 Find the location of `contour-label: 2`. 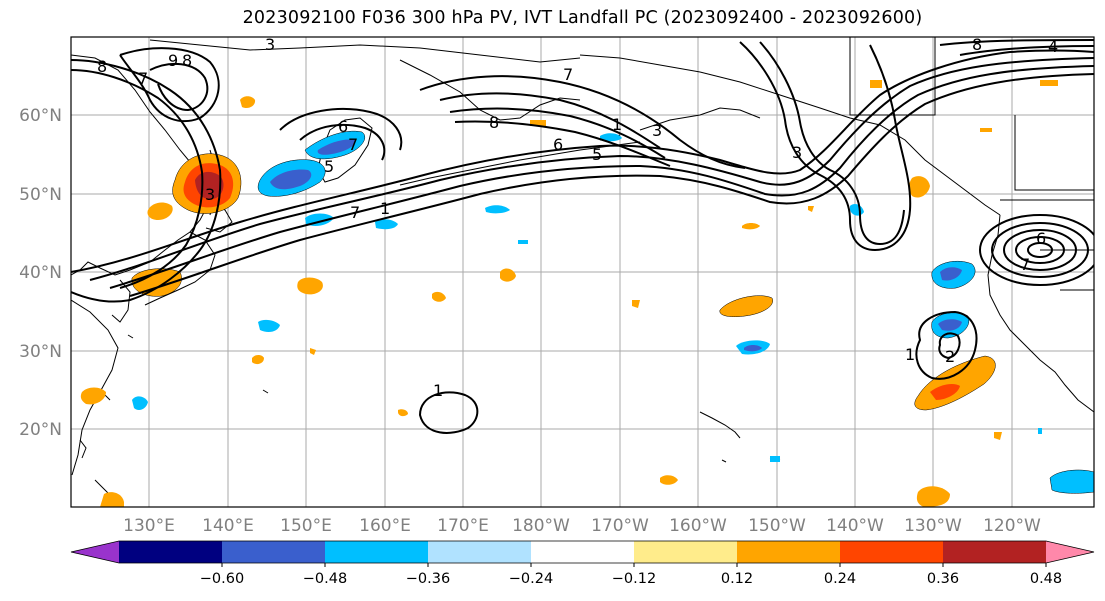

contour-label: 2 is located at coordinates (950, 356).